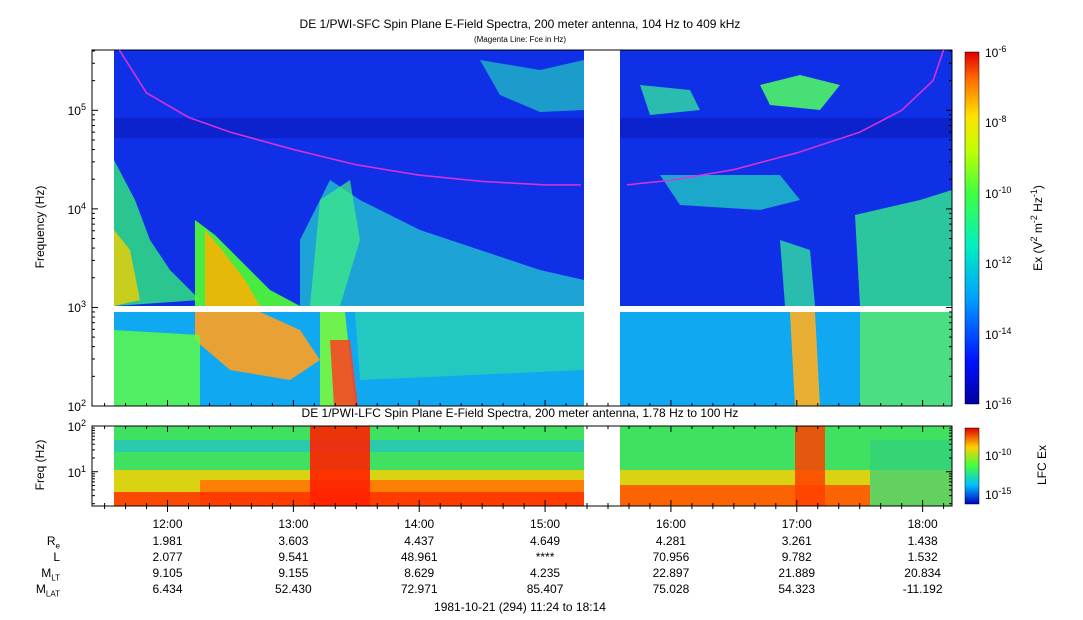 This screenshot has height=620, width=1083. I want to click on ephemeris-value: 70.956, so click(671, 557).